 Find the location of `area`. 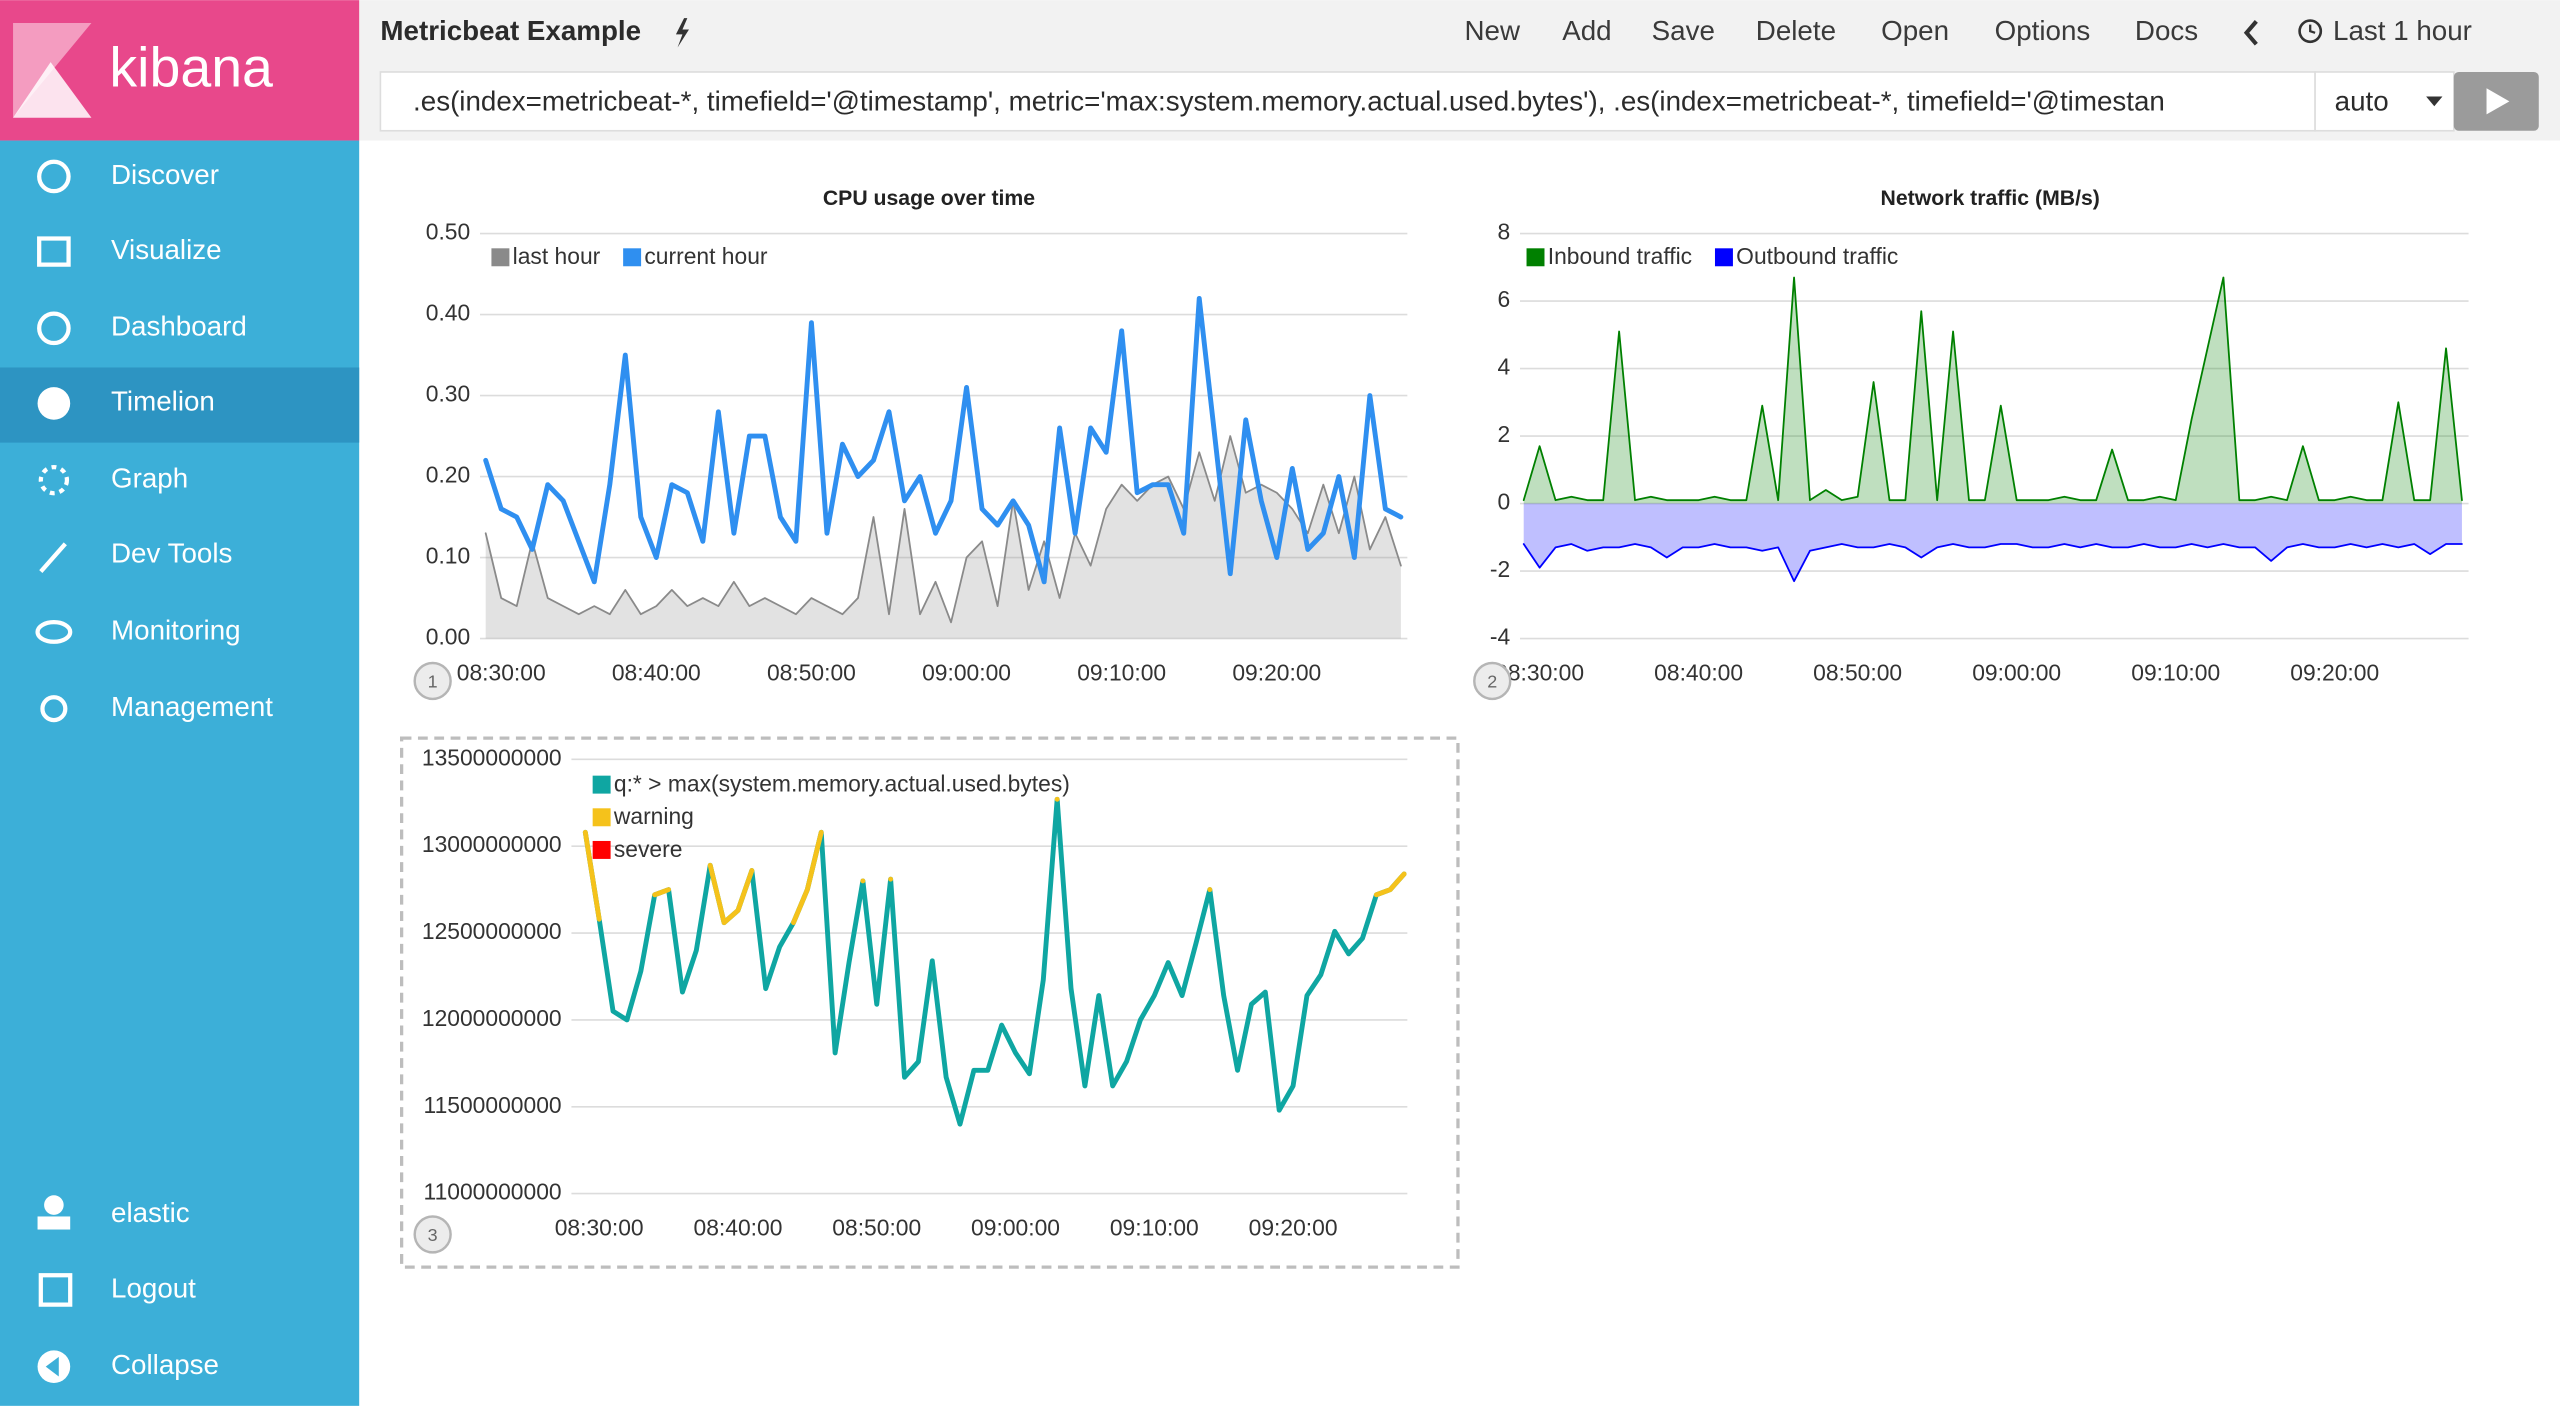

area is located at coordinates (1992, 542).